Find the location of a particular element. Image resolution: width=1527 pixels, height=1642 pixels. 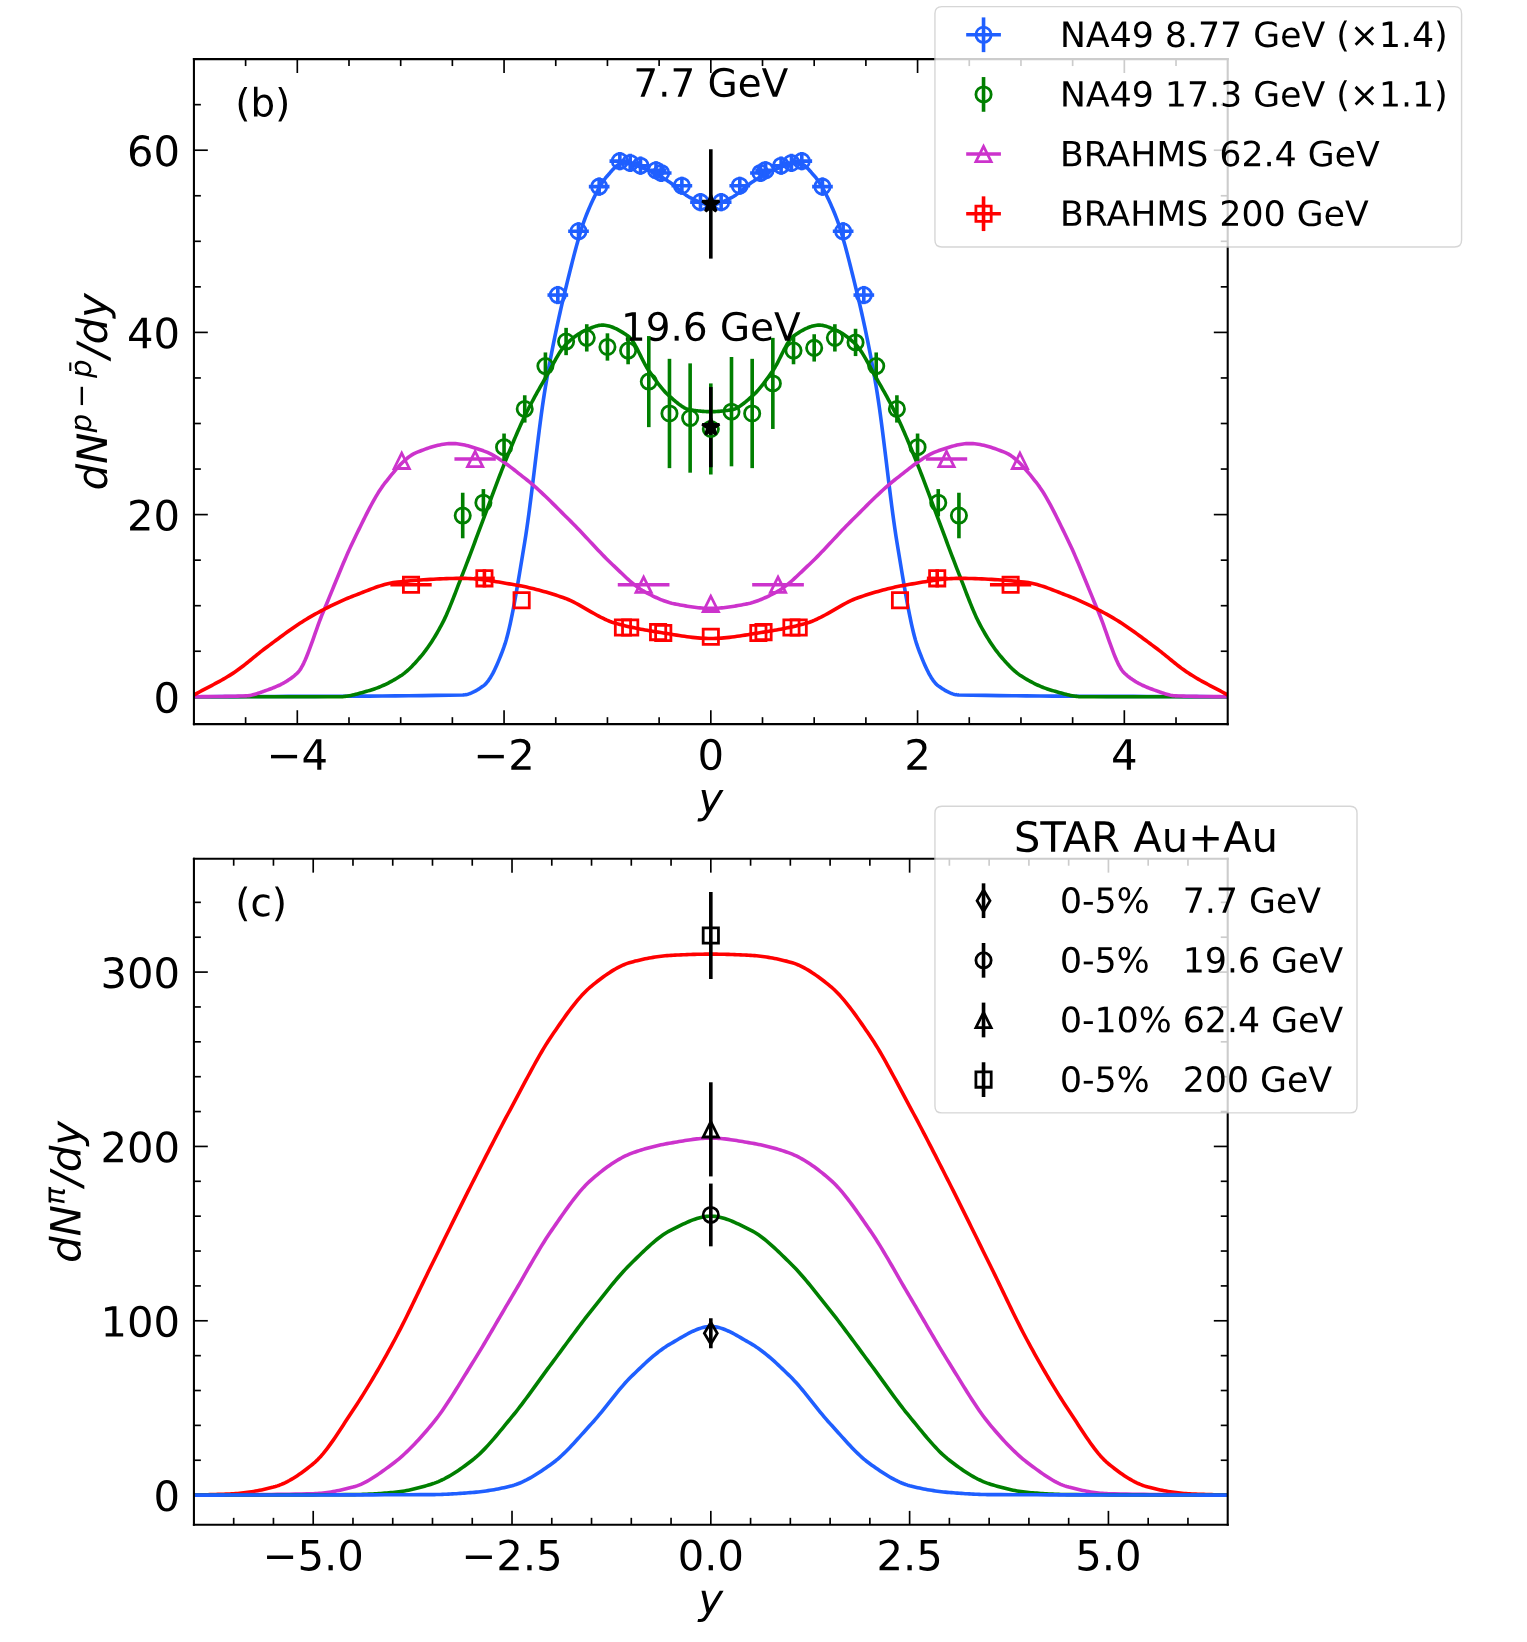

y-axis-title: dN$^{π}$/dy is located at coordinates (69, 1190).